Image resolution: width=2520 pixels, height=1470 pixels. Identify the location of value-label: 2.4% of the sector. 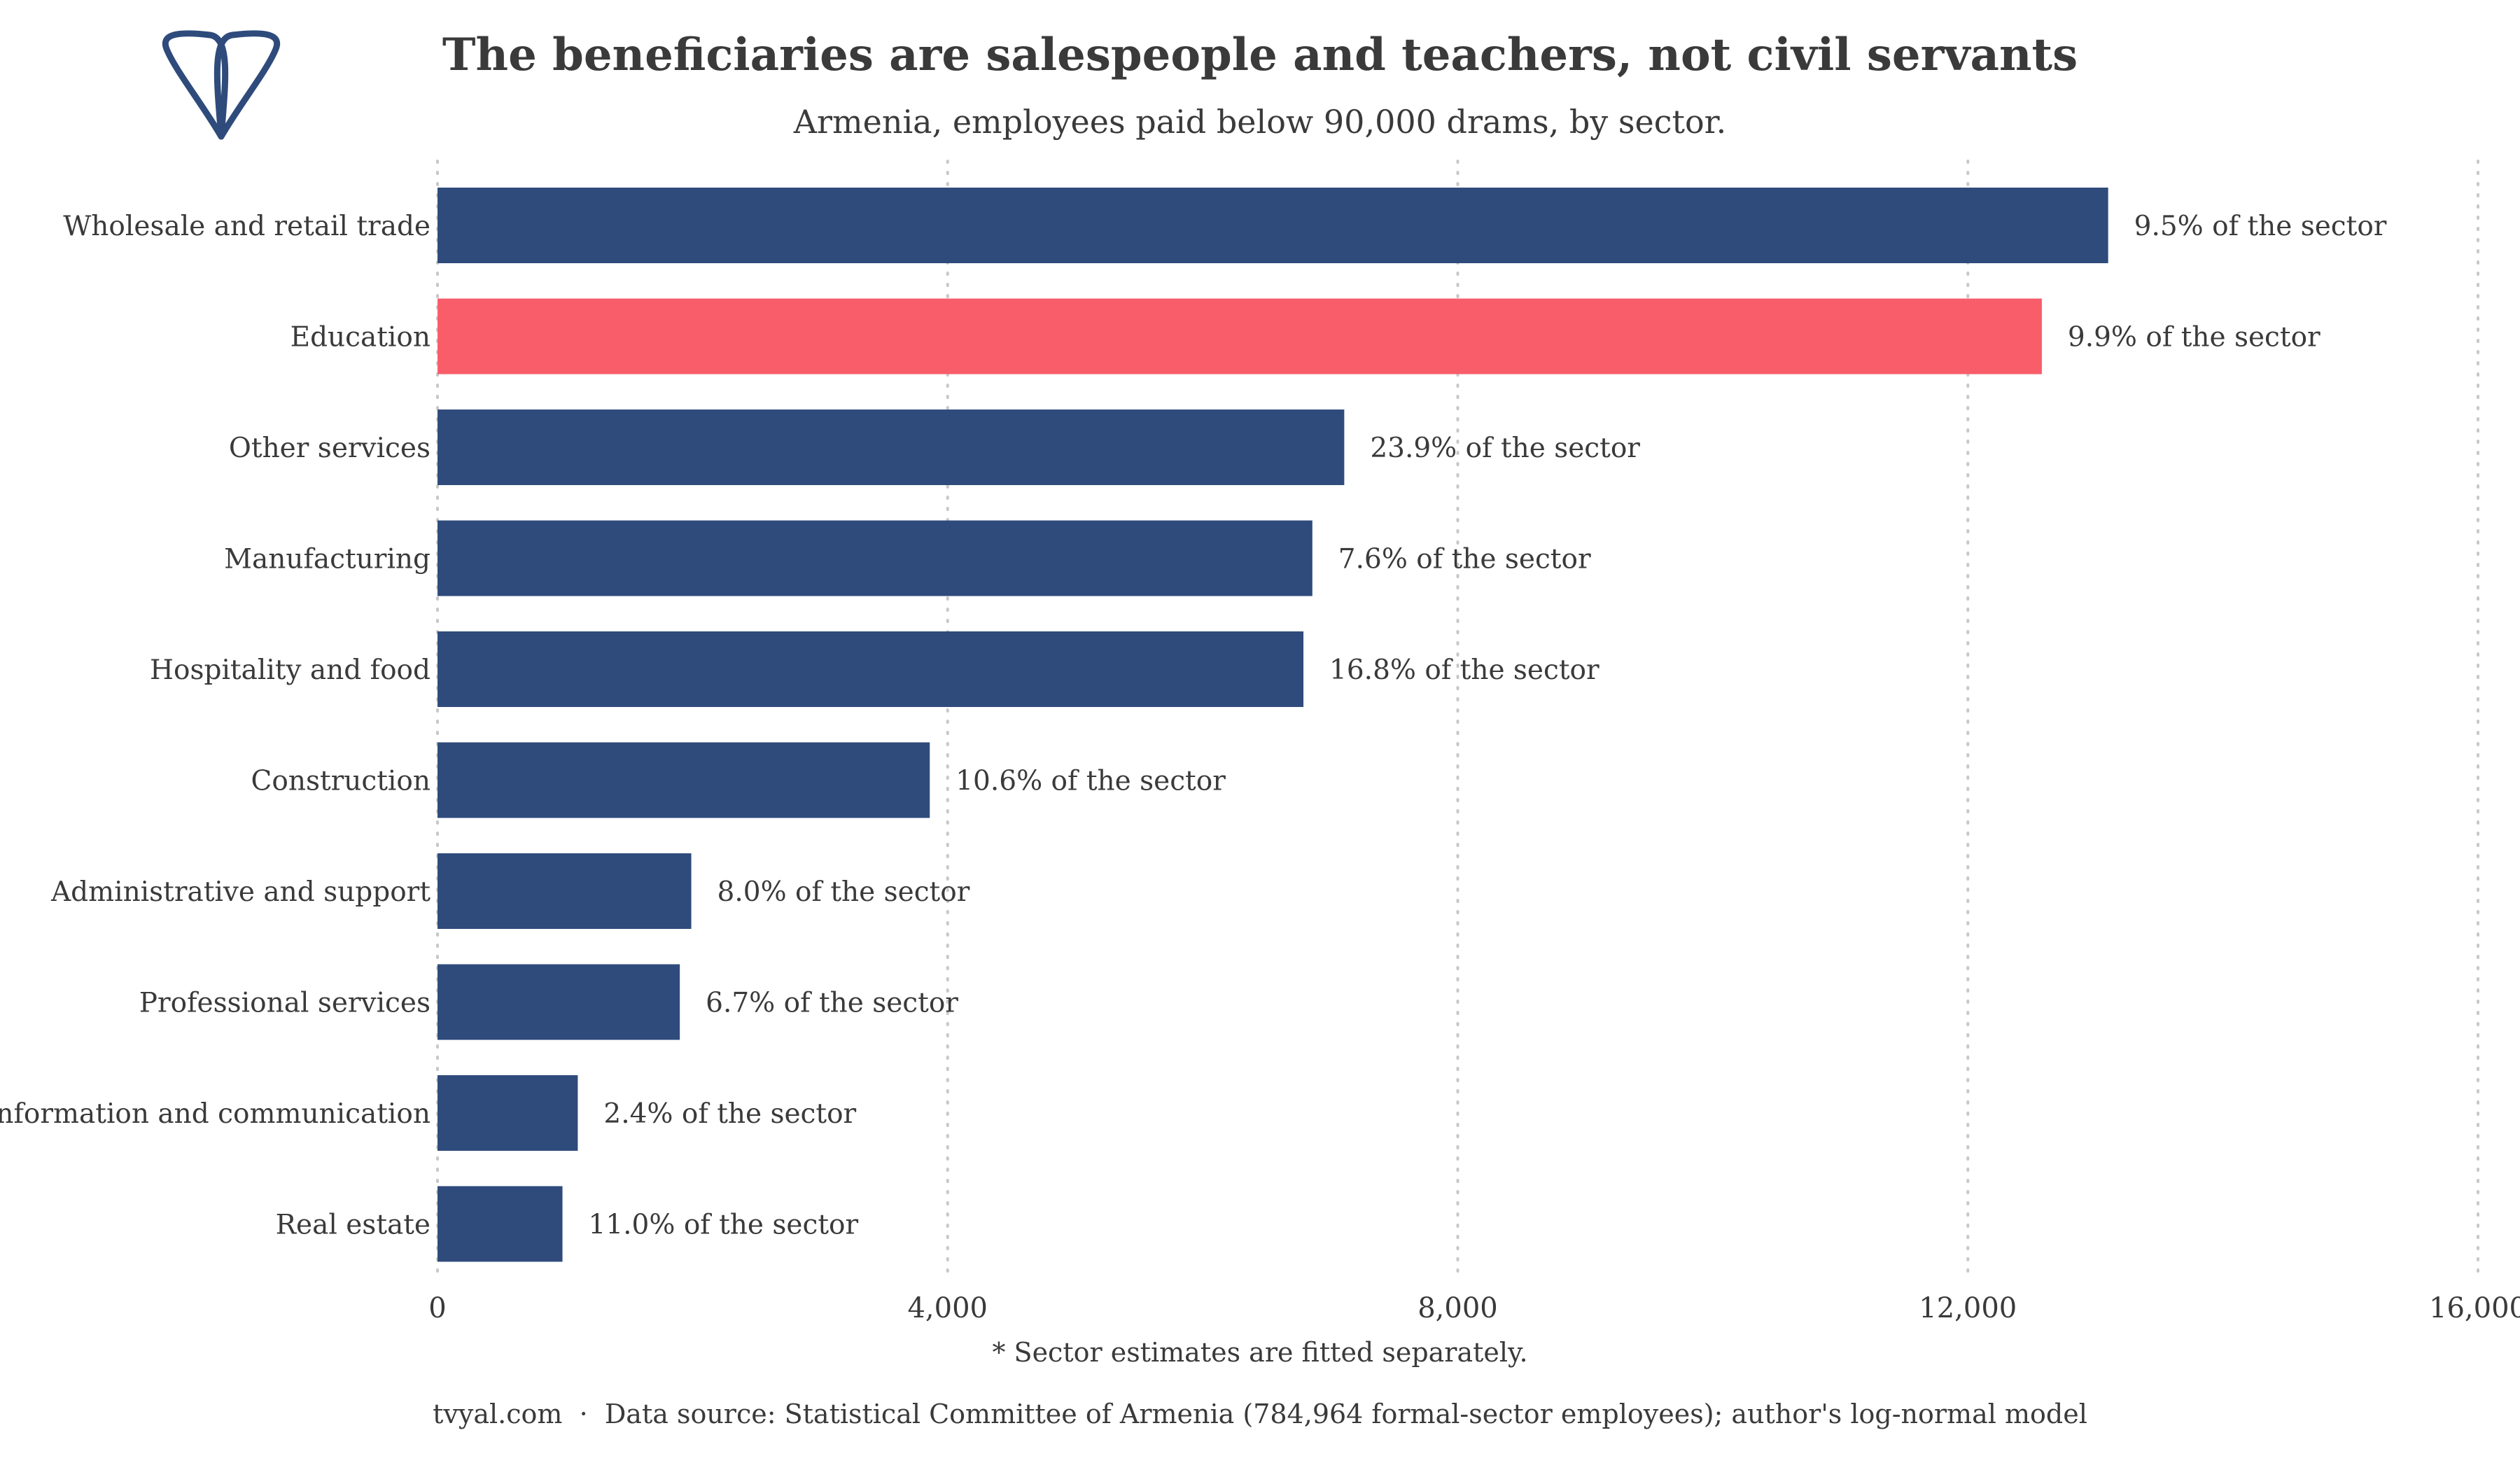
(729, 1114).